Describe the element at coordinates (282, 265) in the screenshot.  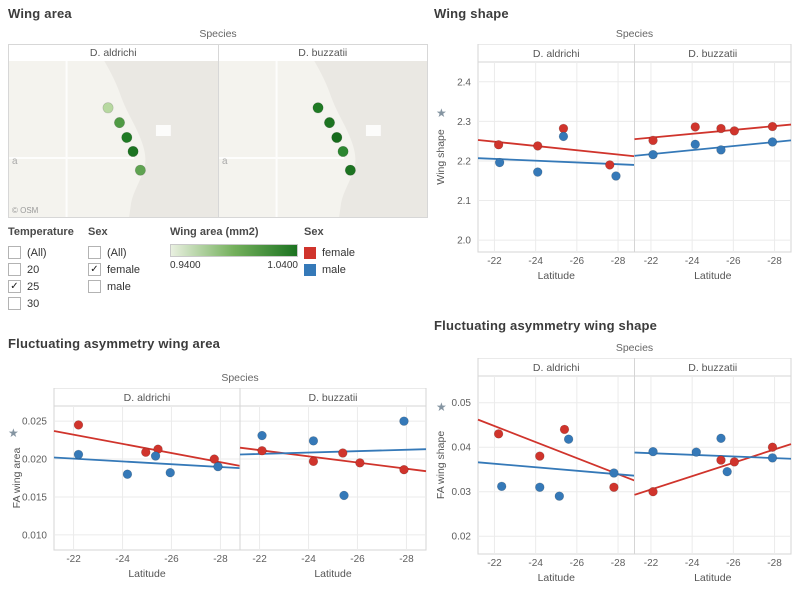
I see `gradient-max-label: 1.0400` at that location.